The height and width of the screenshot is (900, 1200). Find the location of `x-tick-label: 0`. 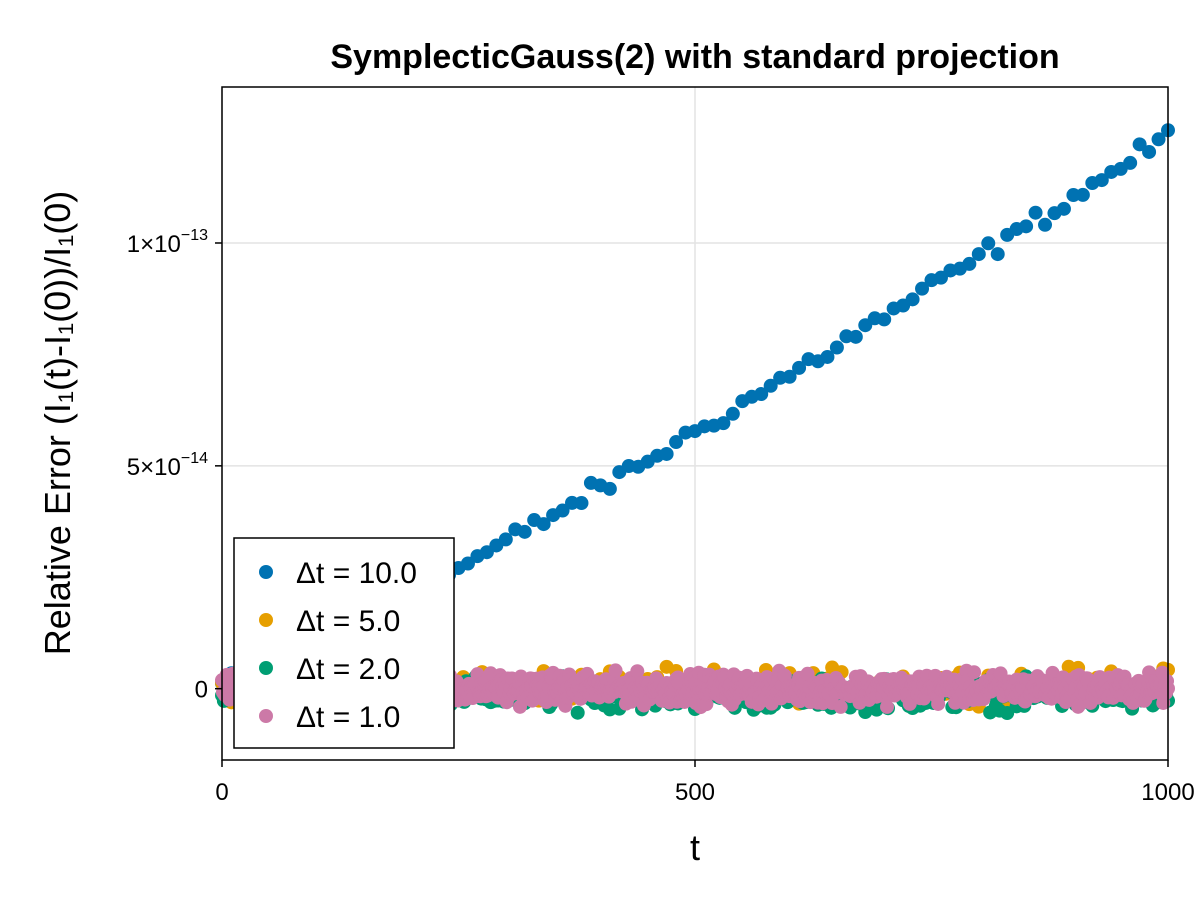

x-tick-label: 0 is located at coordinates (221, 792).